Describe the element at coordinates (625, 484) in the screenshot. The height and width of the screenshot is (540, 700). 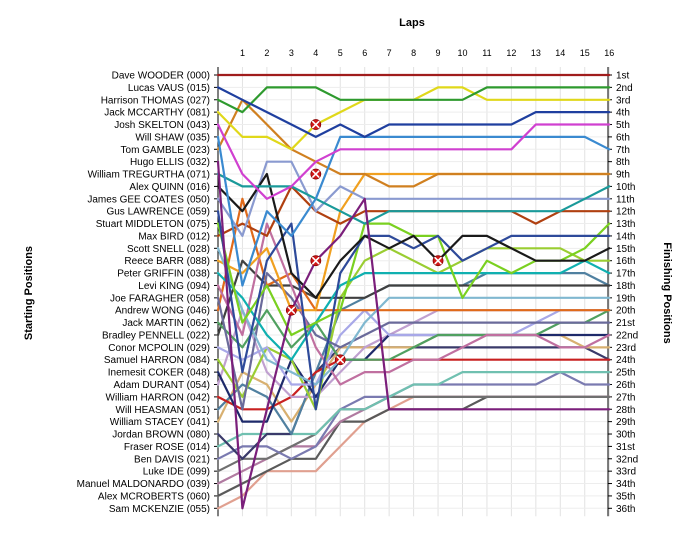
I see `finishing-position-label: 34th` at that location.